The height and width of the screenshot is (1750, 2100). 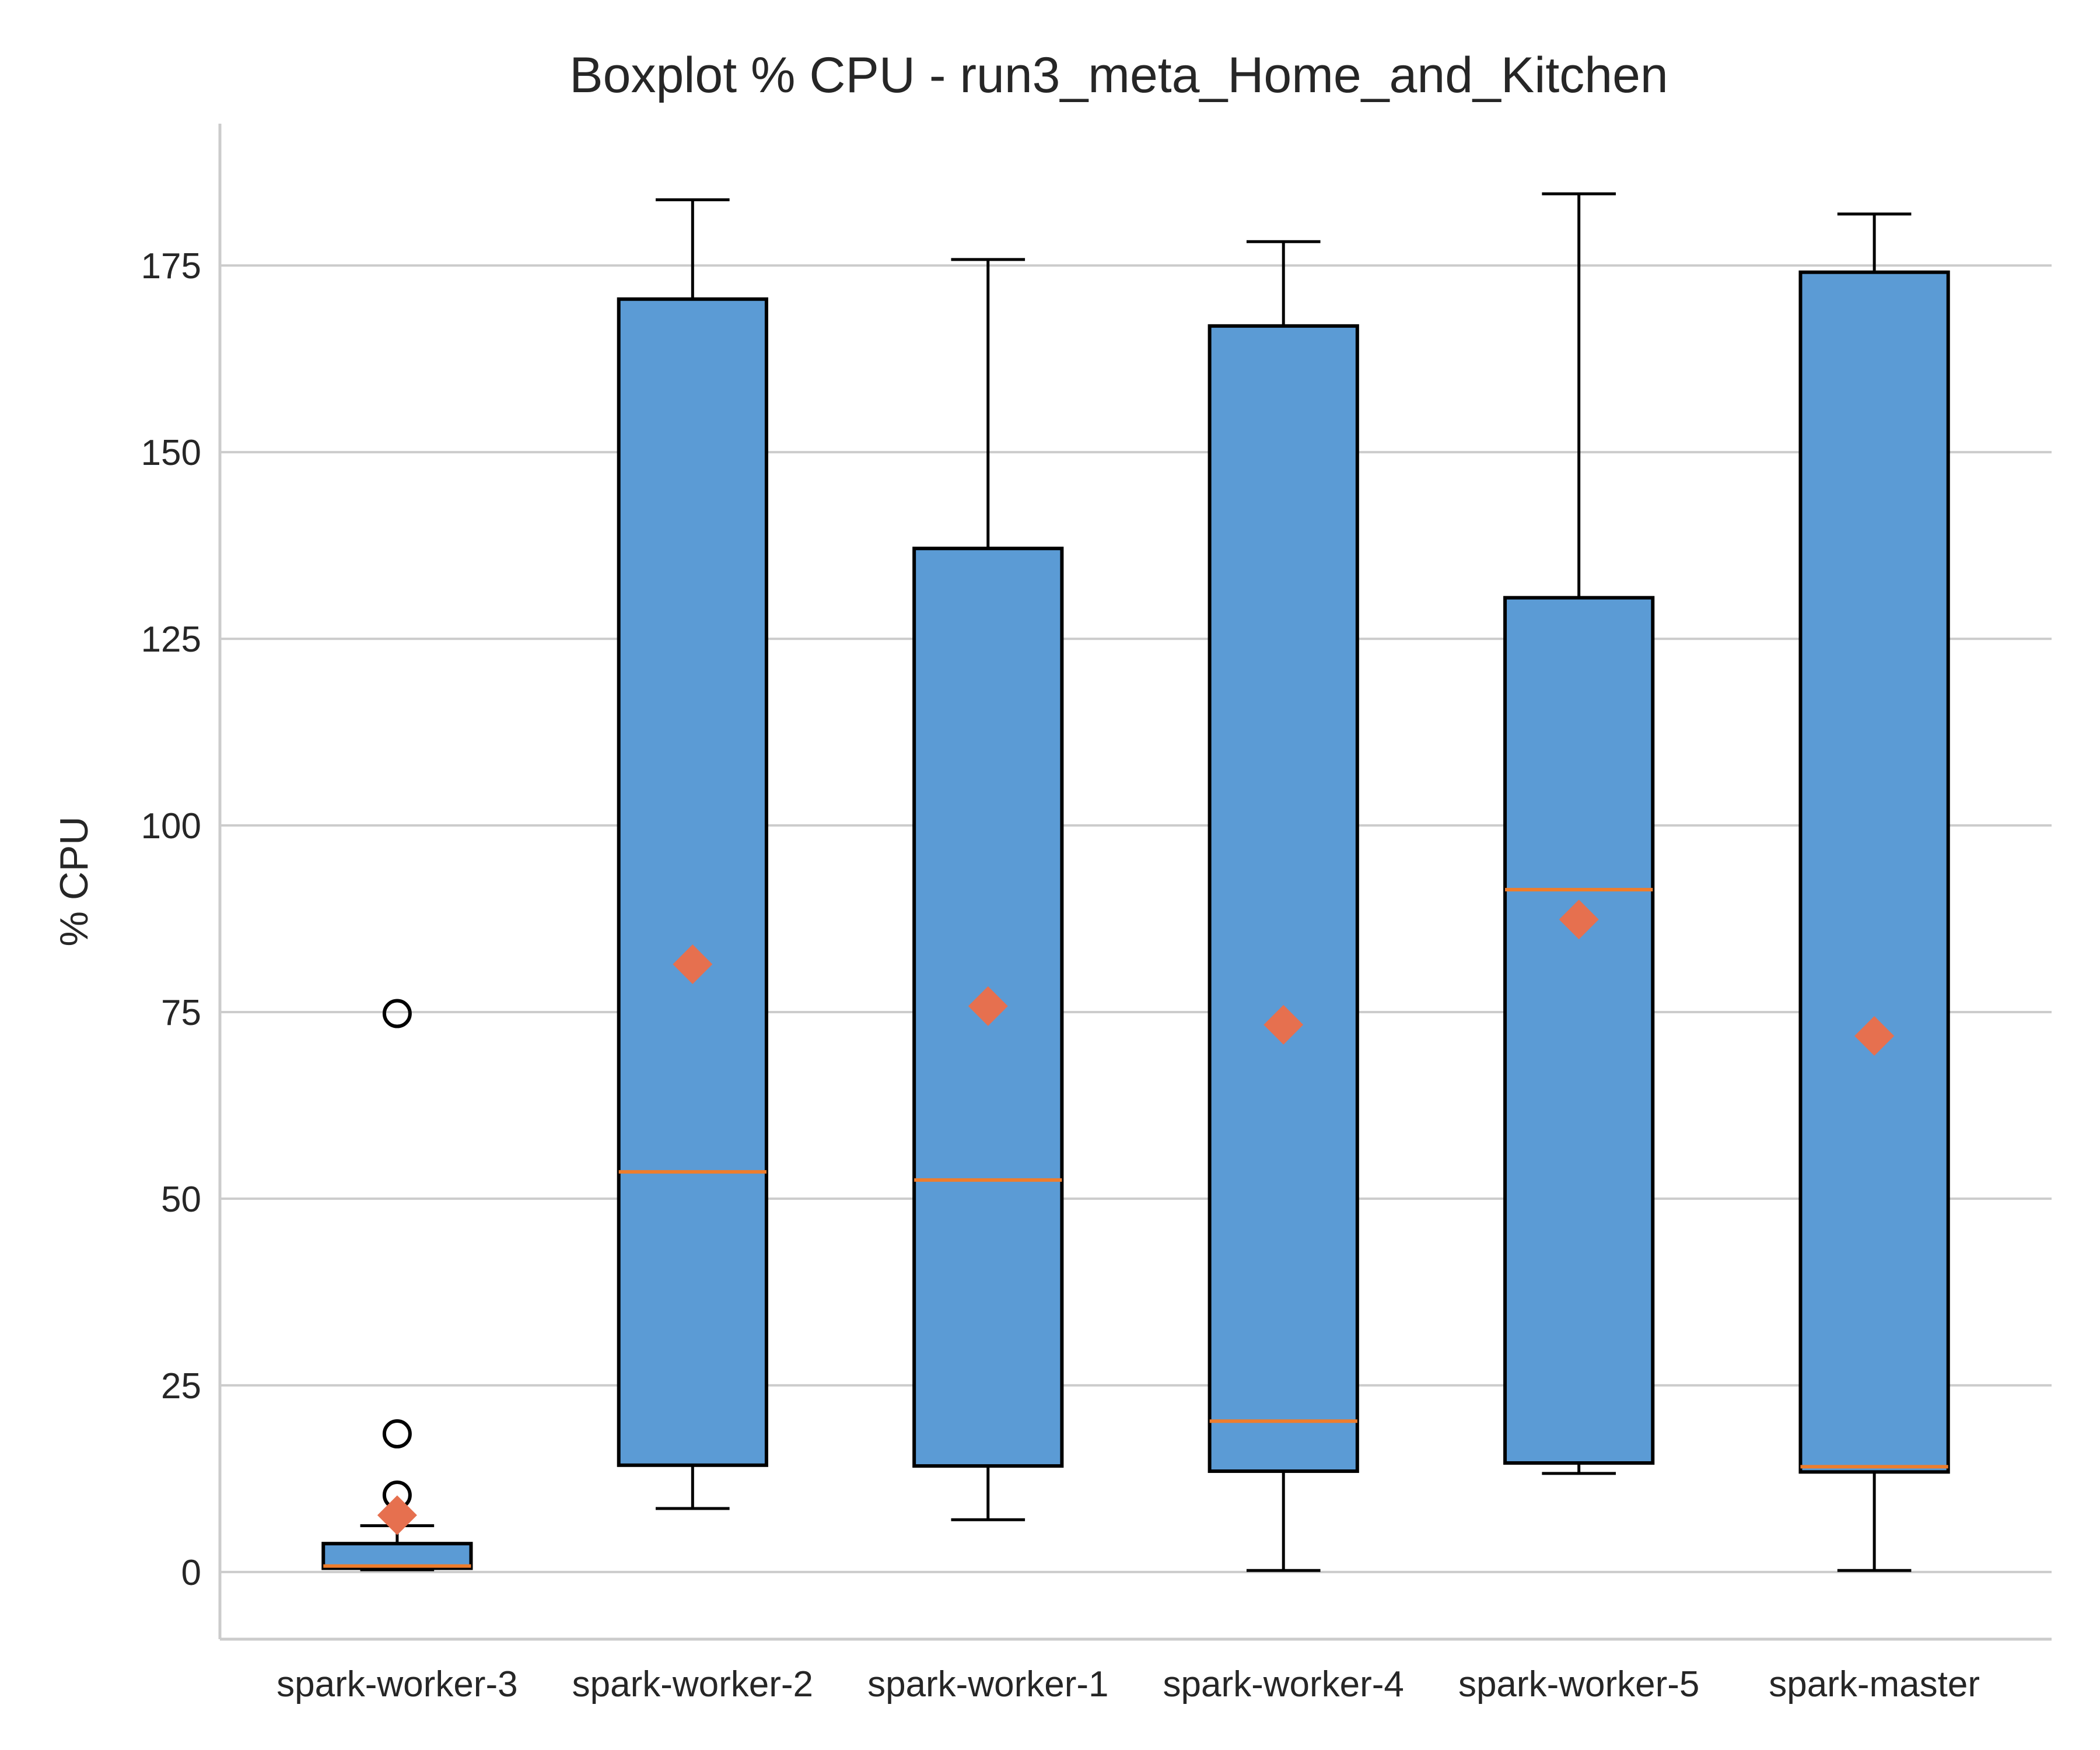 I want to click on box-spark-master, so click(x=1874, y=892).